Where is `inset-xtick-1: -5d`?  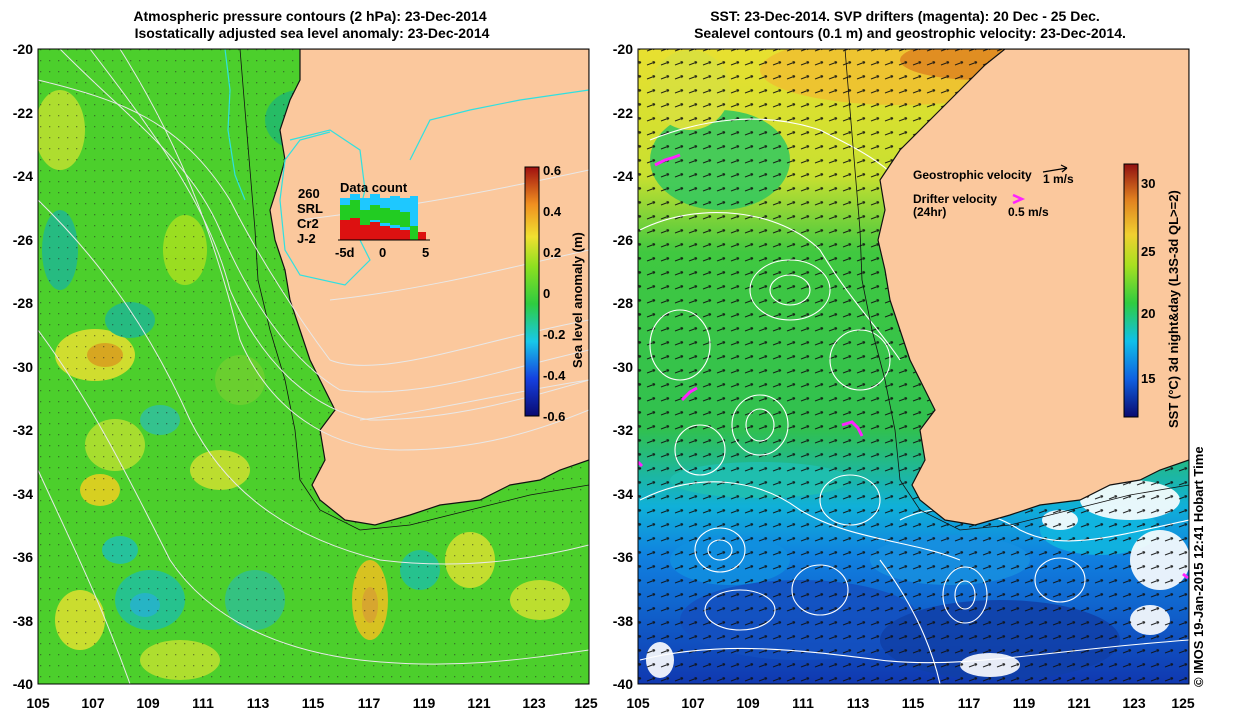 inset-xtick-1: -5d is located at coordinates (345, 252).